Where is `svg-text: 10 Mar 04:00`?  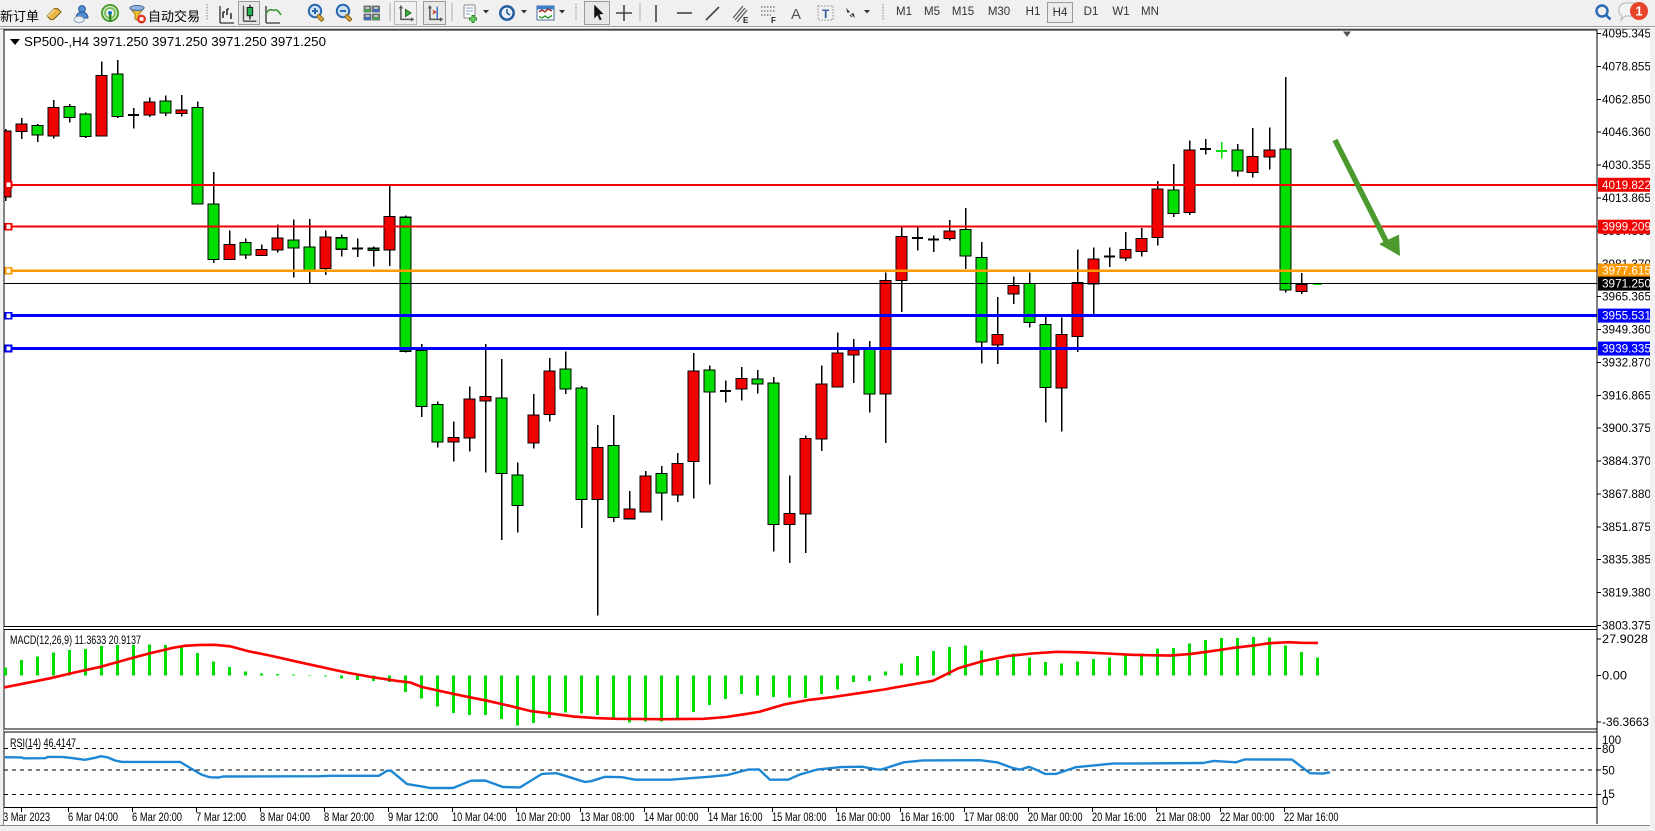
svg-text: 10 Mar 04:00 is located at coordinates (479, 818).